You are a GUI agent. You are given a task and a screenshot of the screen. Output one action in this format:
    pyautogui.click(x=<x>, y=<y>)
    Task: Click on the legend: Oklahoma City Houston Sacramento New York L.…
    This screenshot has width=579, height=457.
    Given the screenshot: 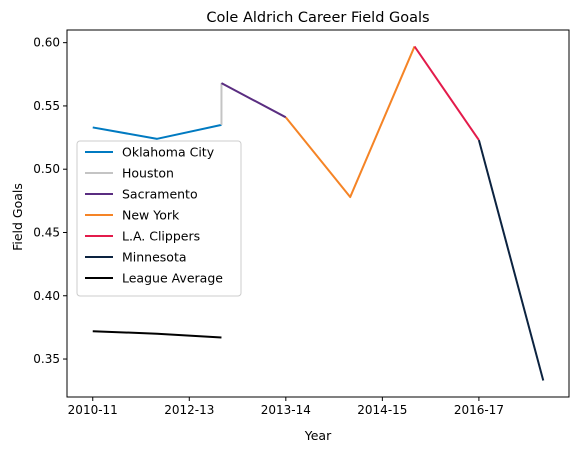 What is the action you would take?
    pyautogui.click(x=159, y=218)
    